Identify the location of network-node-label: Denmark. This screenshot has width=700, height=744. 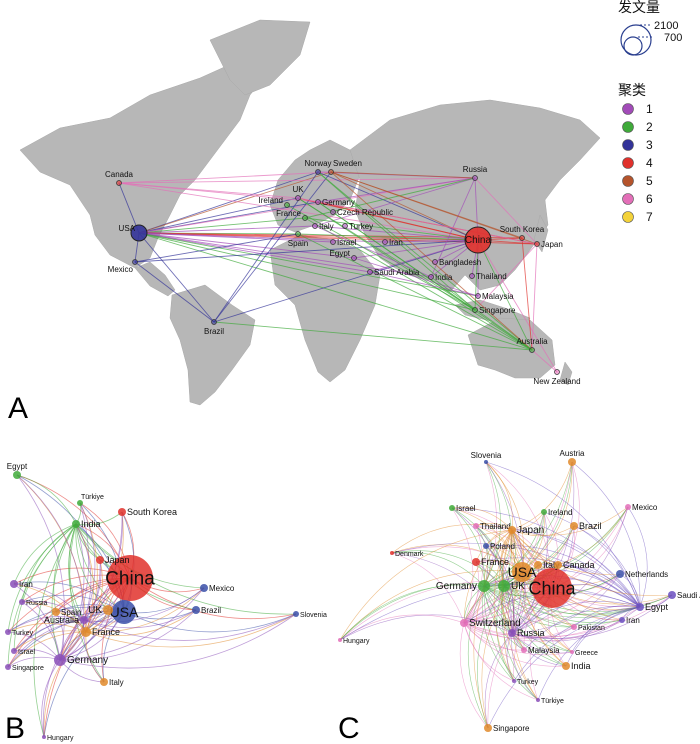
(409, 554).